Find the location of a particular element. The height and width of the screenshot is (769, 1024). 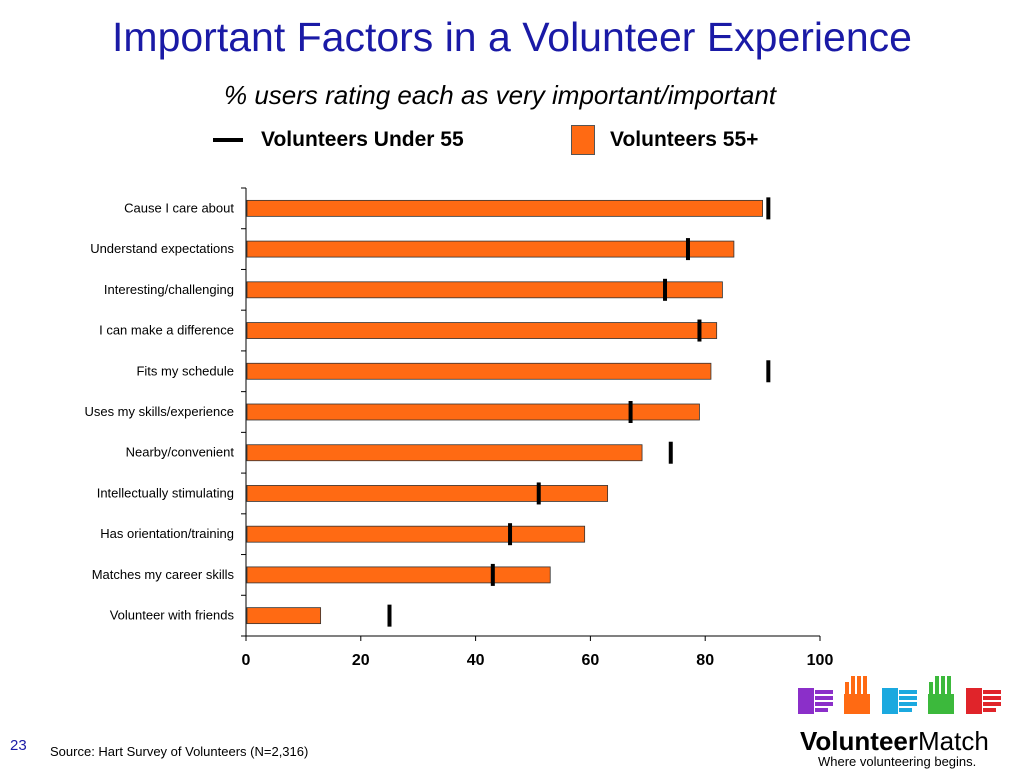

legend-dash-icon is located at coordinates (228, 140).